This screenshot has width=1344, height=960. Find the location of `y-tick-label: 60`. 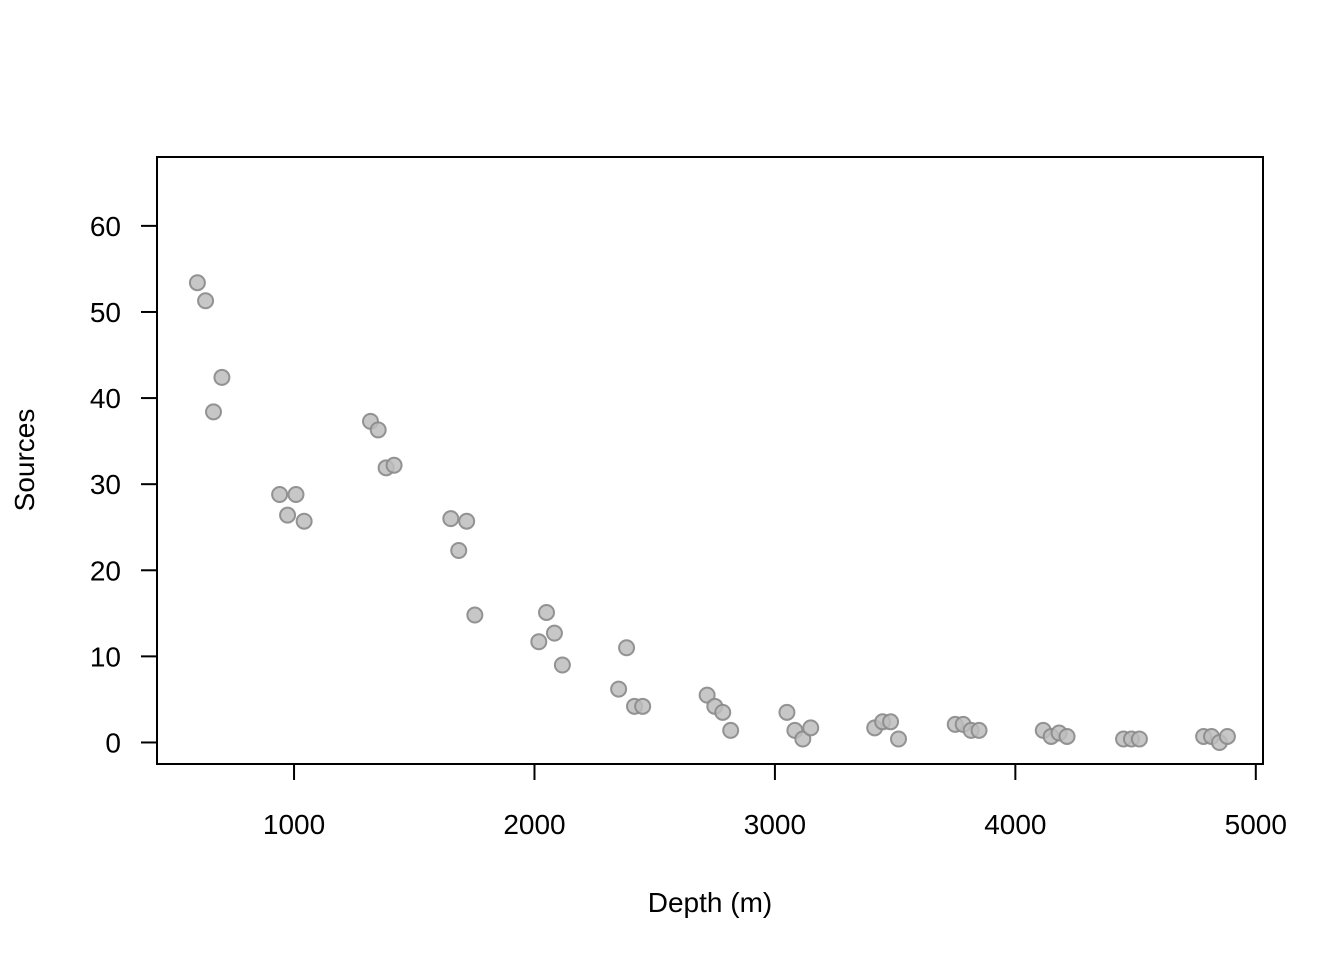

y-tick-label: 60 is located at coordinates (105, 226).